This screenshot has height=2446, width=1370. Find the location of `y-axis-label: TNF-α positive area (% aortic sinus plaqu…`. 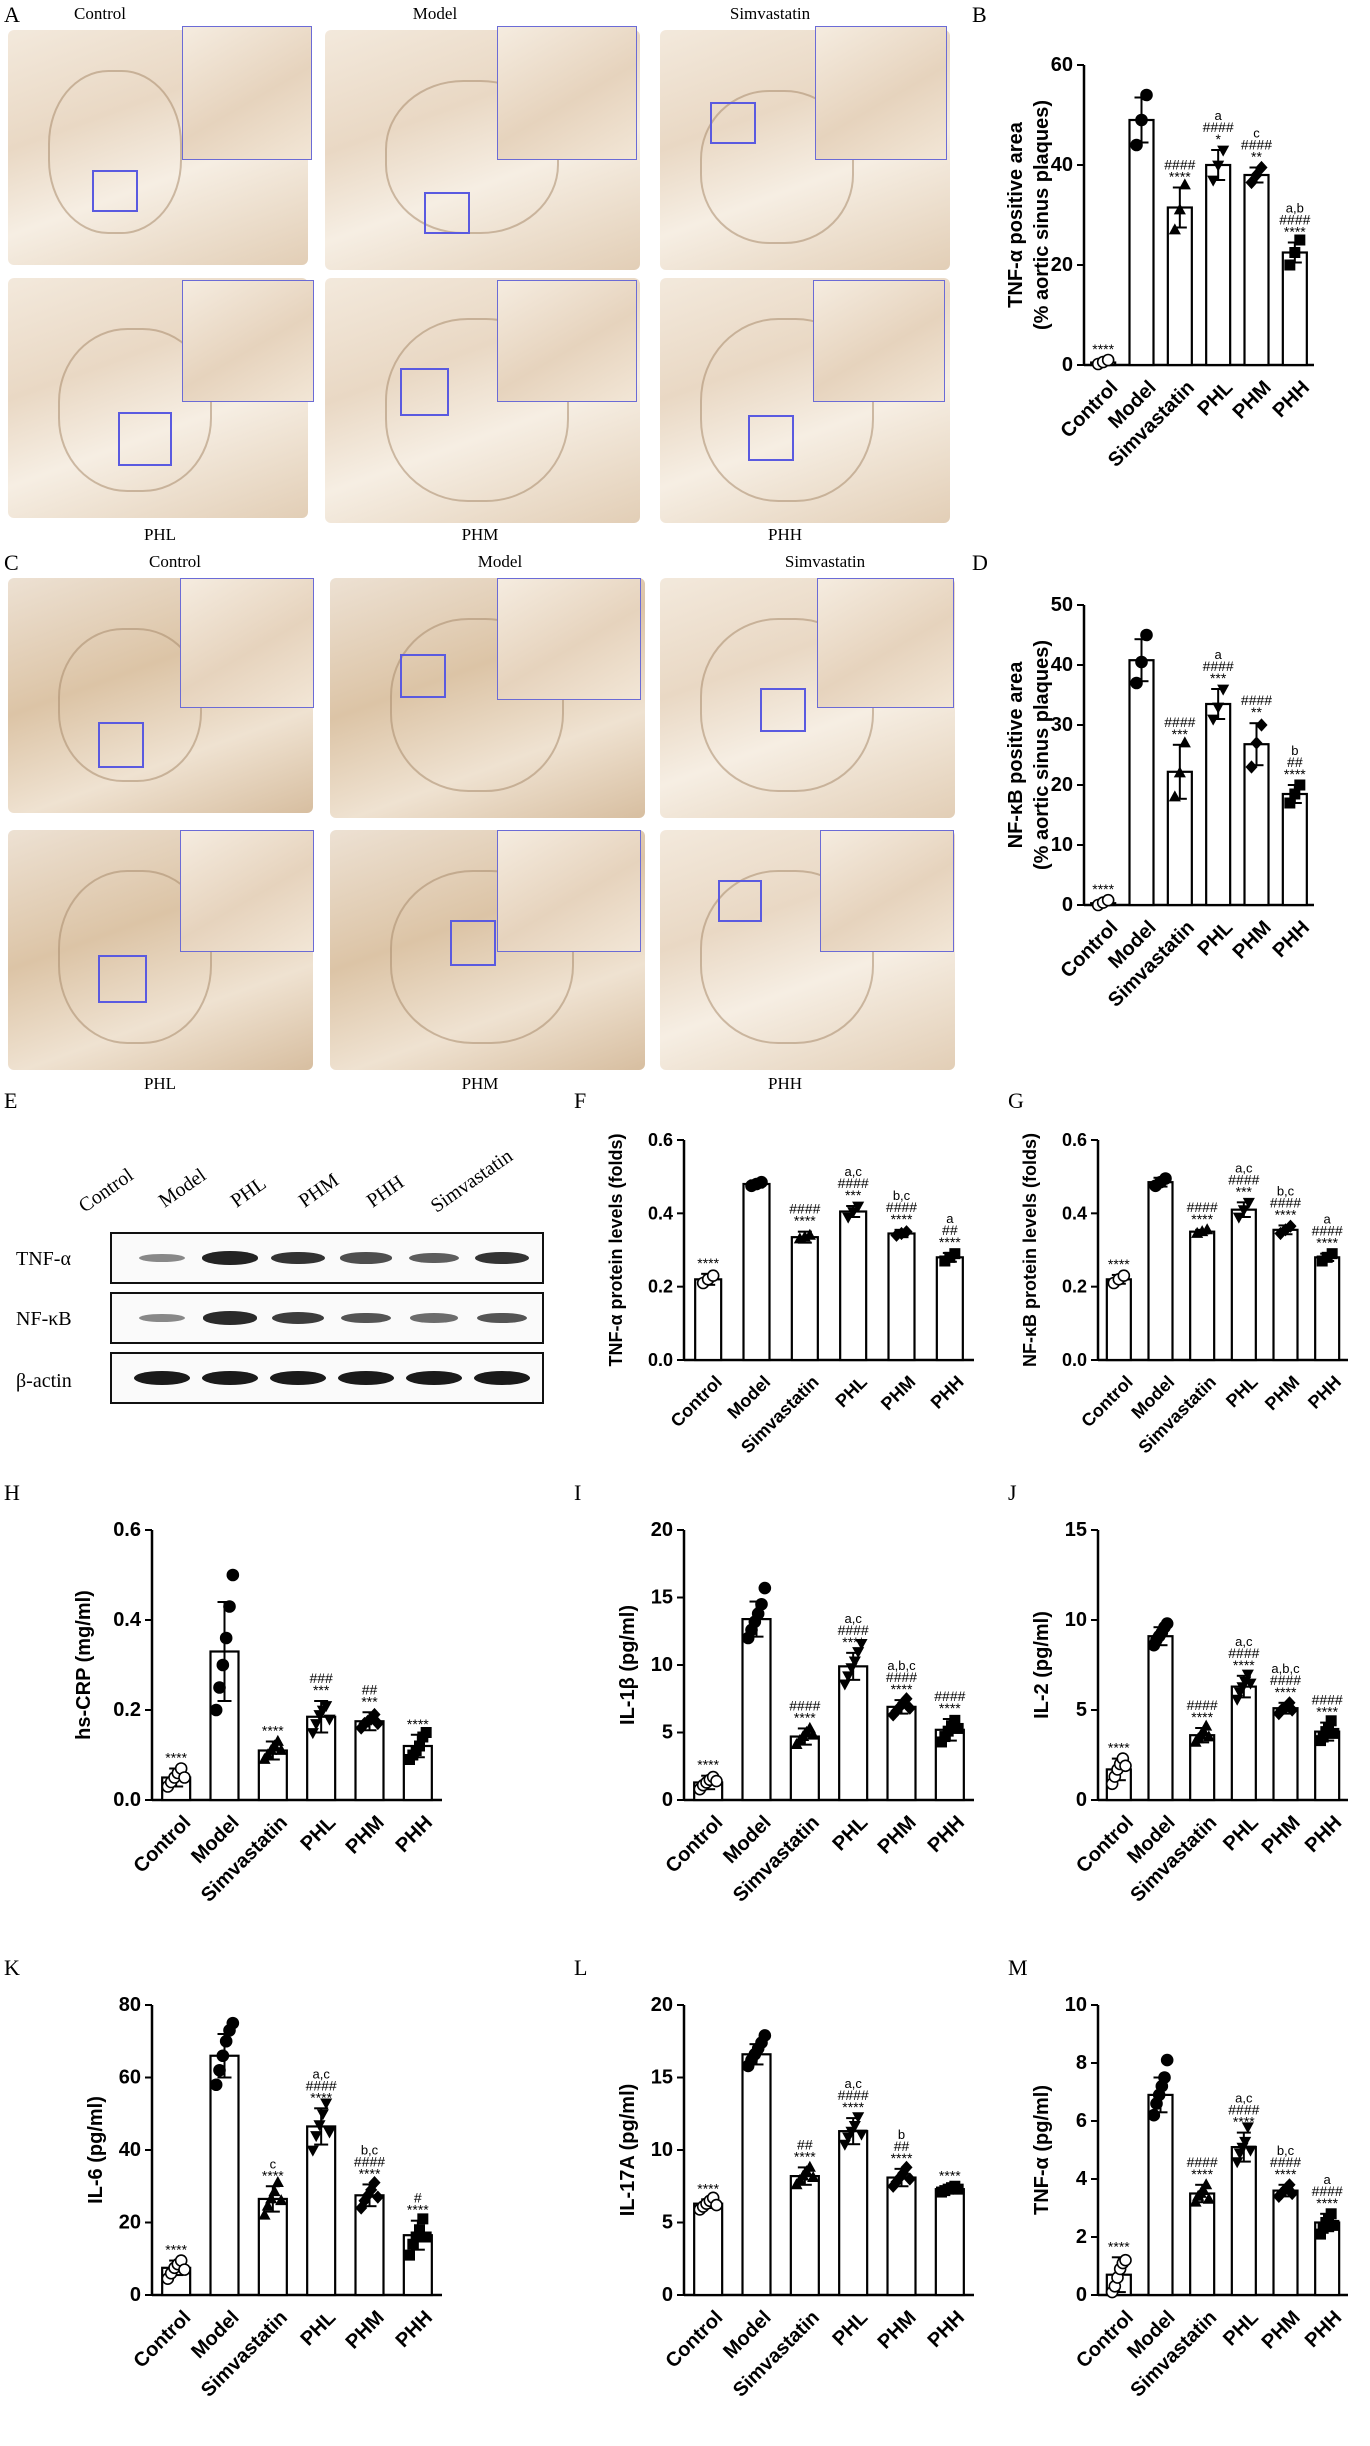

y-axis-label: TNF-α positive area (% aortic sinus plaqu… is located at coordinates (1029, 215).